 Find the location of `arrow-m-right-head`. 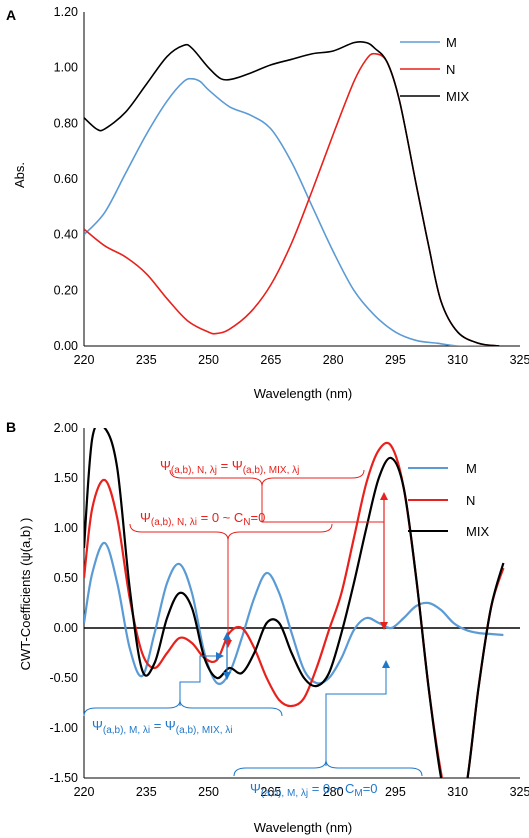

arrow-m-right-head is located at coordinates (386, 664).